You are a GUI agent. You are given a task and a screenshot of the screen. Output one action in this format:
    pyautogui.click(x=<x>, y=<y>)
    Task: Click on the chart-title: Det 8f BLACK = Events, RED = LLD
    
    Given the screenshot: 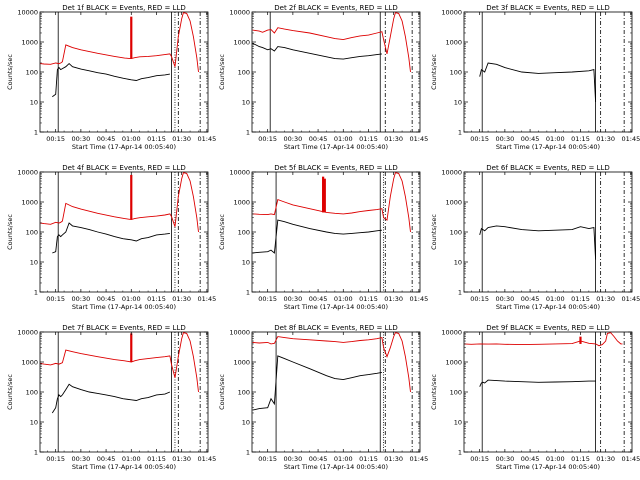 What is the action you would take?
    pyautogui.click(x=335, y=328)
    